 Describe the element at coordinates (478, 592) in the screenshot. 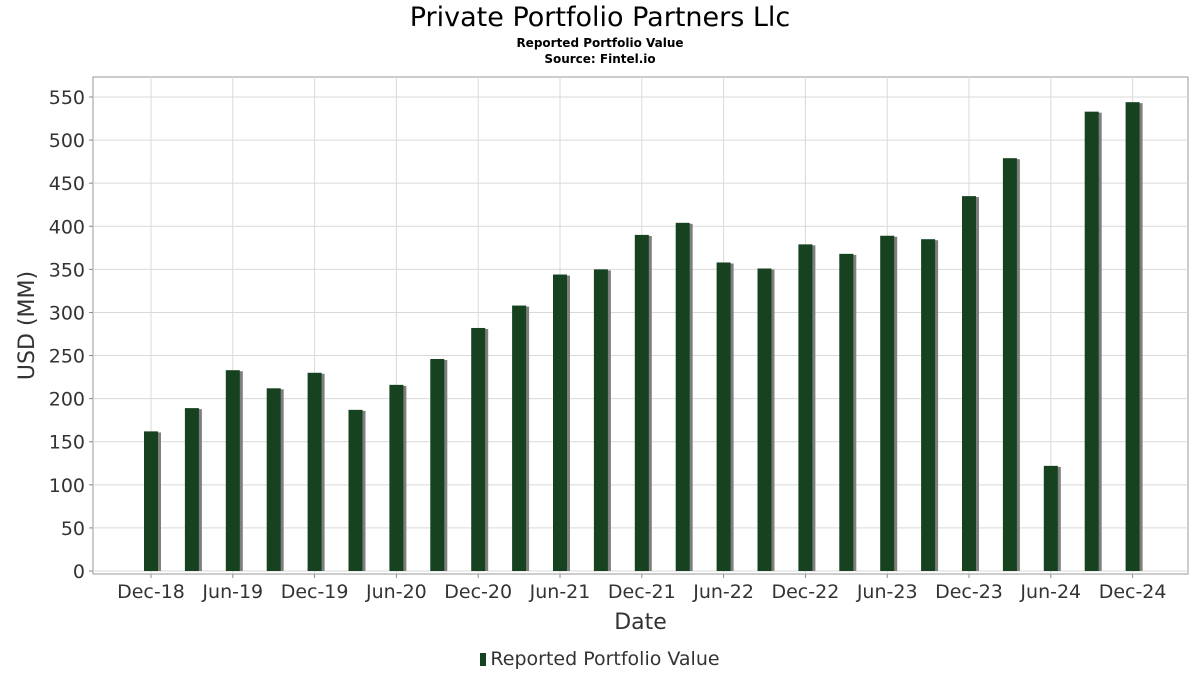

I see `x-tick-label: Dec-20` at that location.